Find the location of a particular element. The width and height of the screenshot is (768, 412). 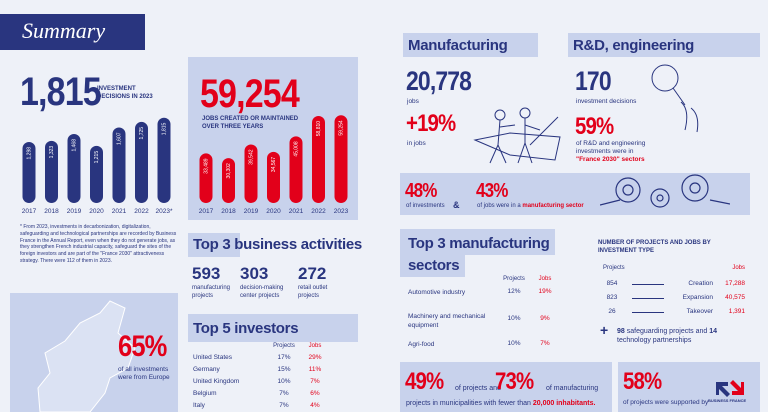

page-title: Summary is located at coordinates (64, 30).